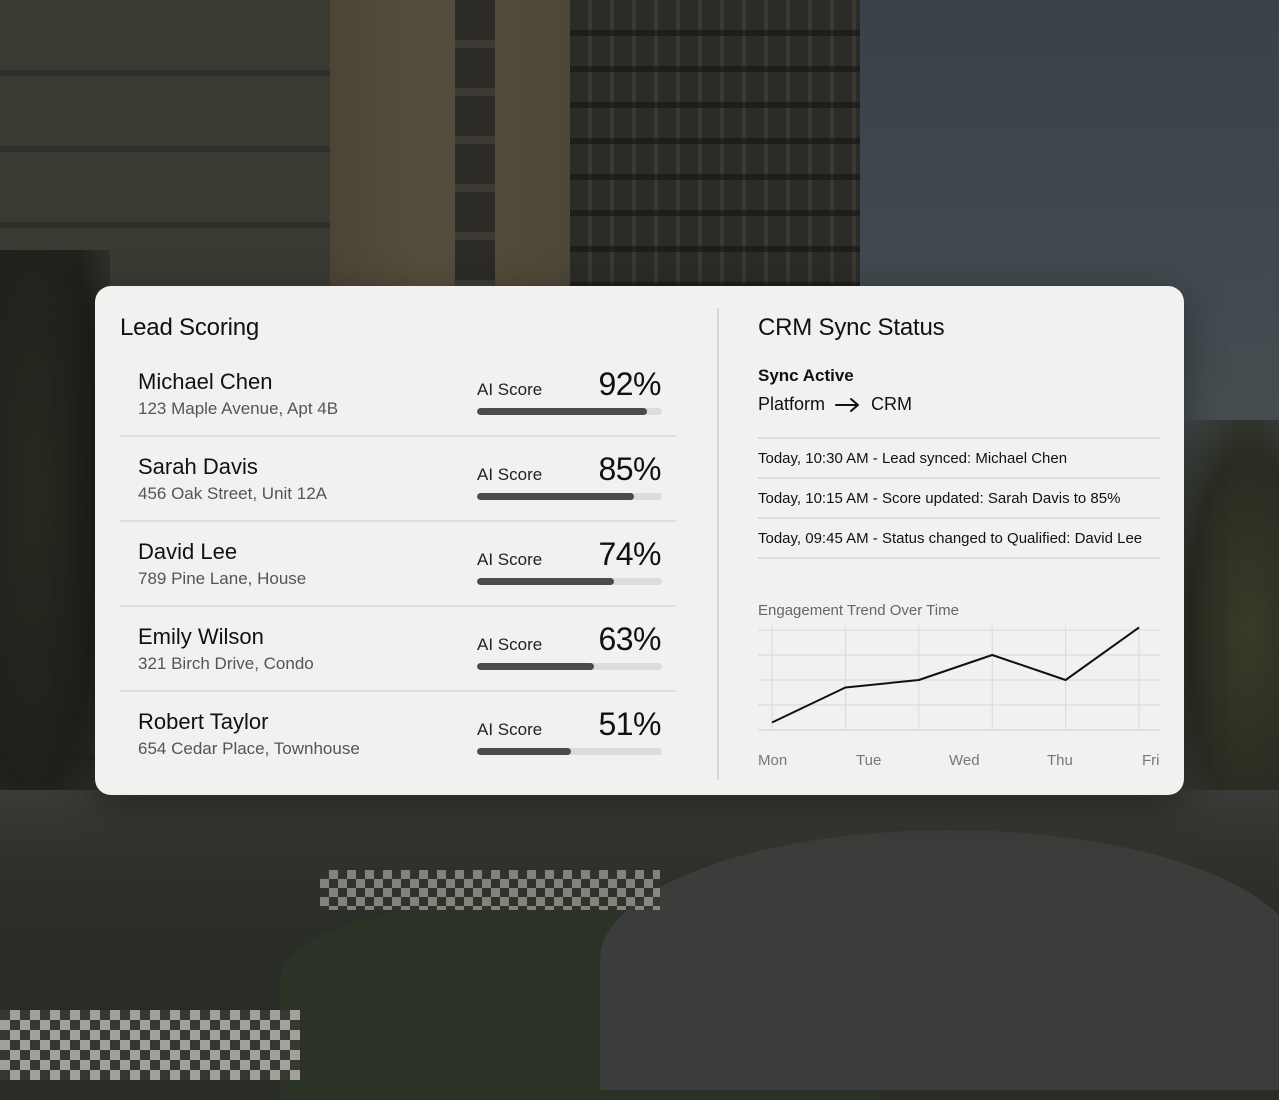  I want to click on engagement-line-chart, so click(959, 678).